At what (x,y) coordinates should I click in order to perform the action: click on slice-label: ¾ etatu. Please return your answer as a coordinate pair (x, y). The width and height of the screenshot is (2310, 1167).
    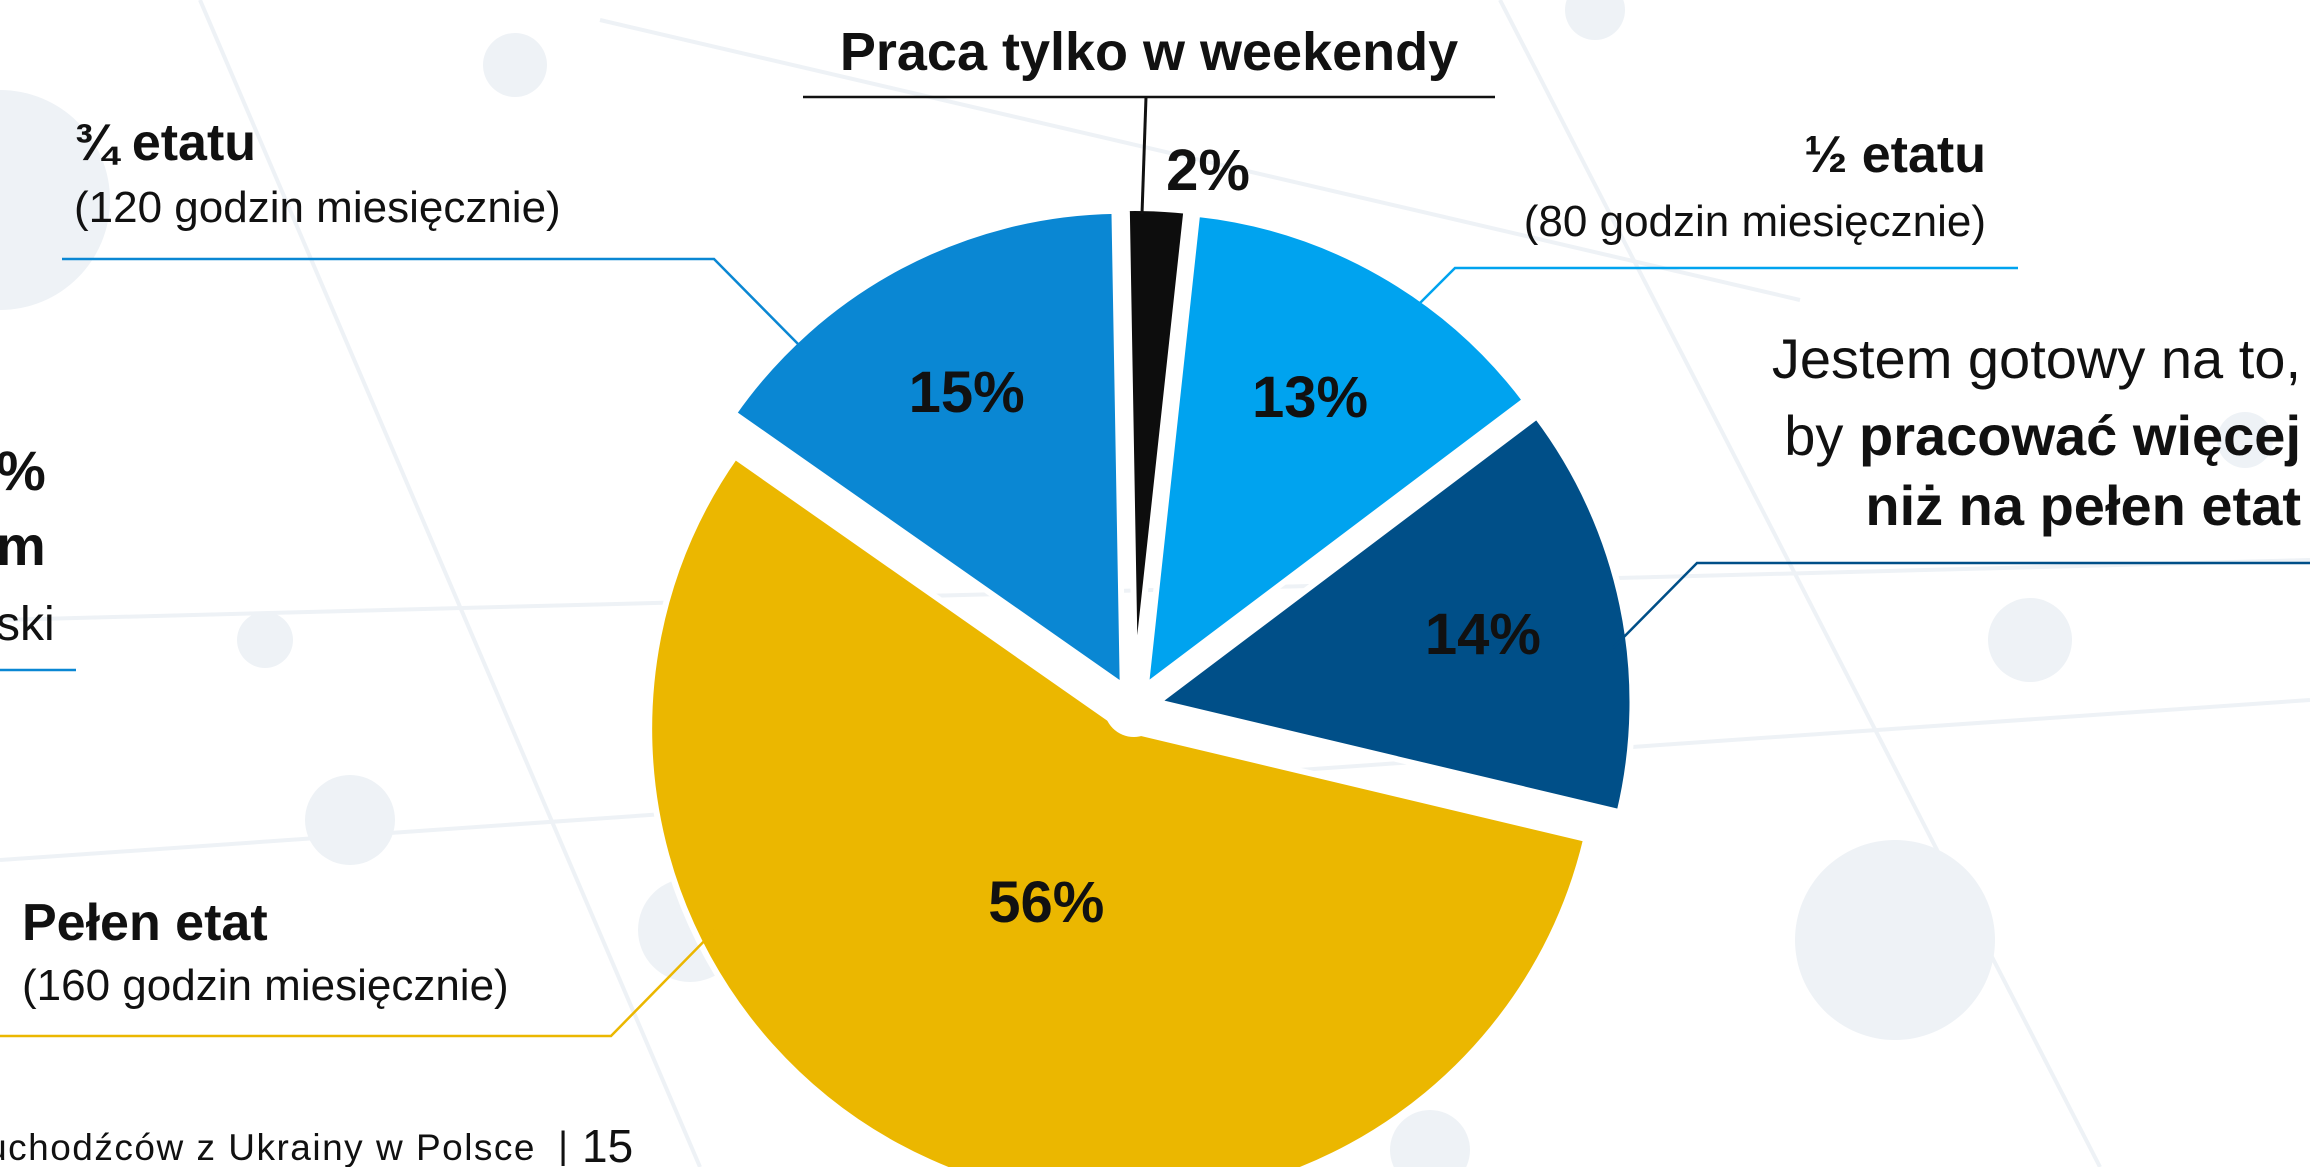
    Looking at the image, I should click on (165, 143).